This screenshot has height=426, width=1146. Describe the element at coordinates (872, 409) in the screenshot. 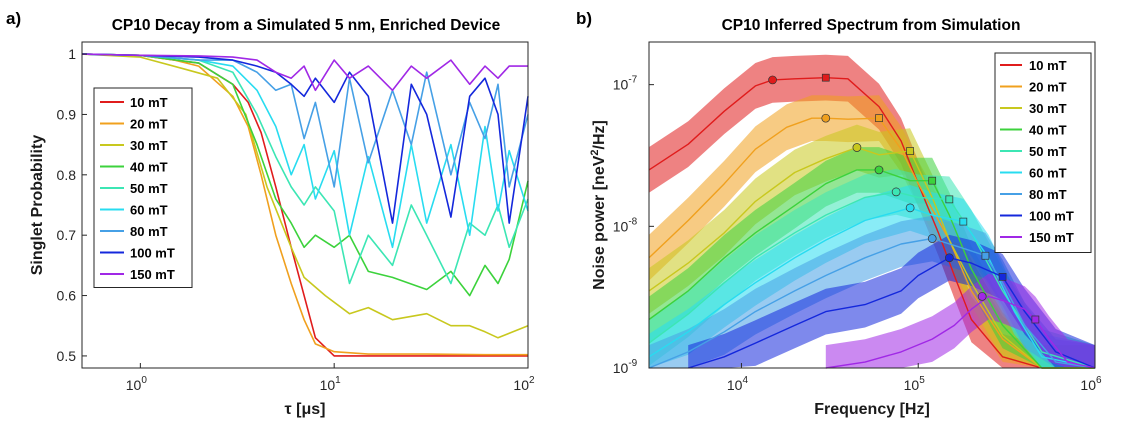

I see `chart-b-xlabel: Frequency [Hz]` at that location.